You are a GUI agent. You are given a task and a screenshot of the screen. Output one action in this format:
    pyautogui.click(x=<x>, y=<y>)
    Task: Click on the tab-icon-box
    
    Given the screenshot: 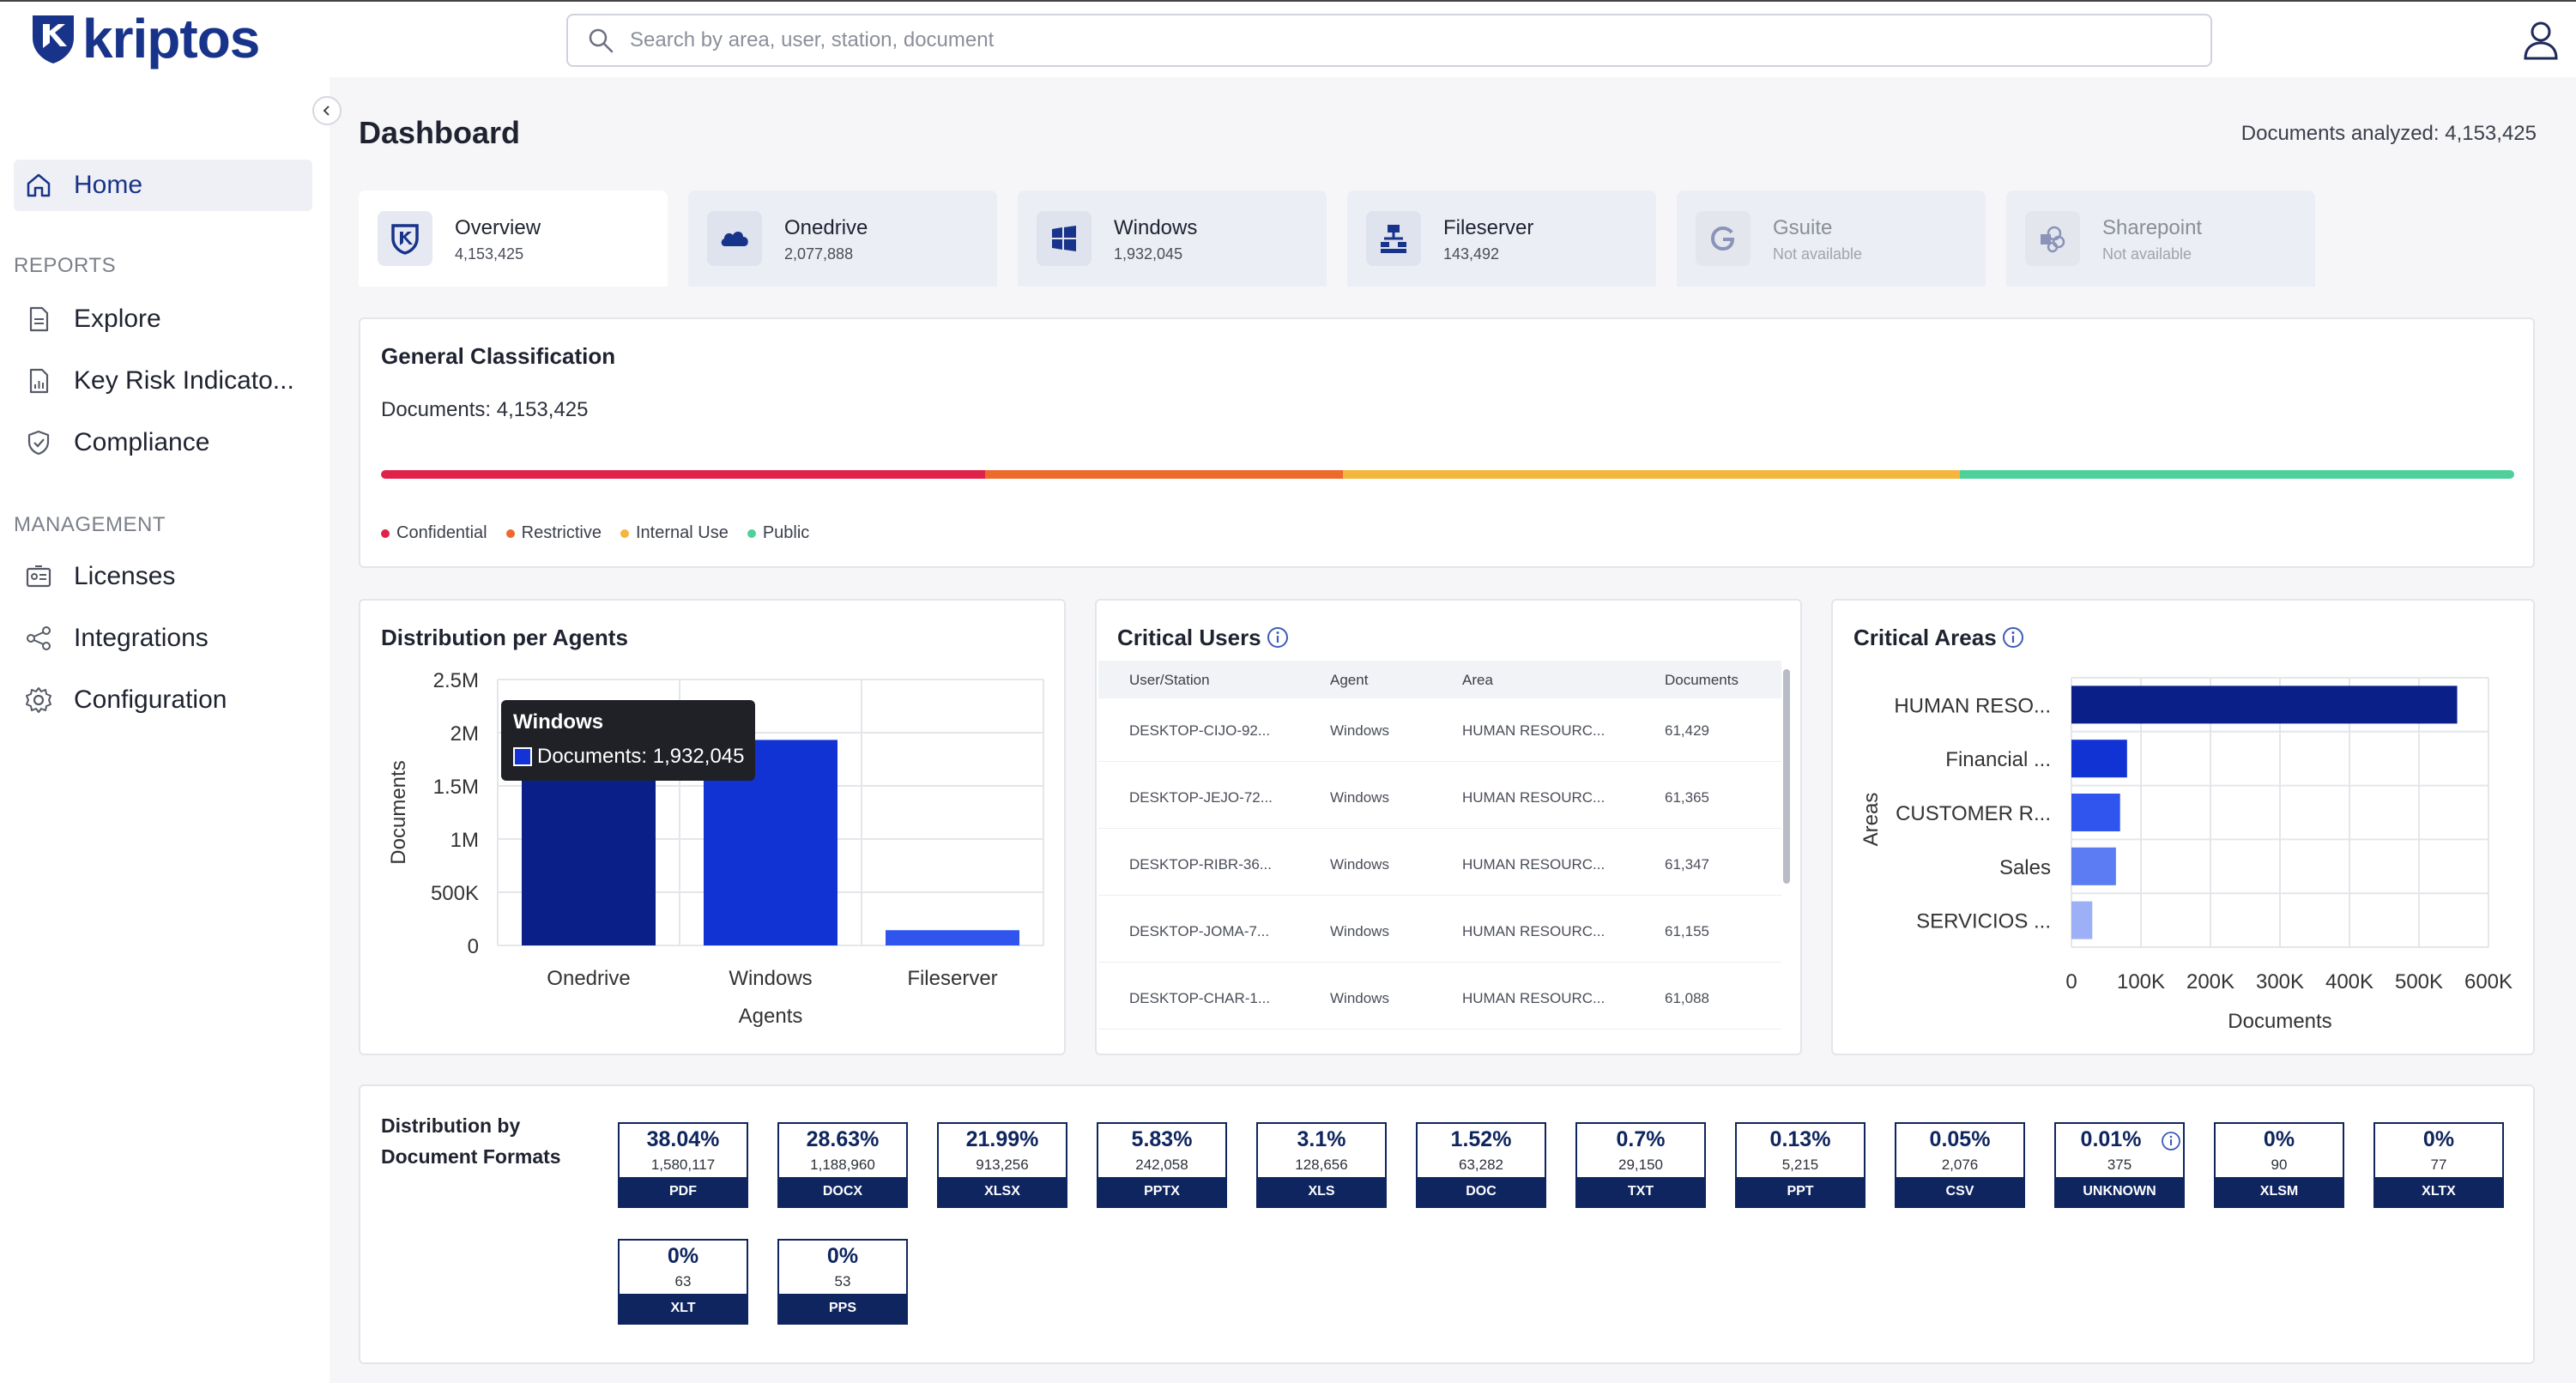 What is the action you would take?
    pyautogui.click(x=734, y=239)
    